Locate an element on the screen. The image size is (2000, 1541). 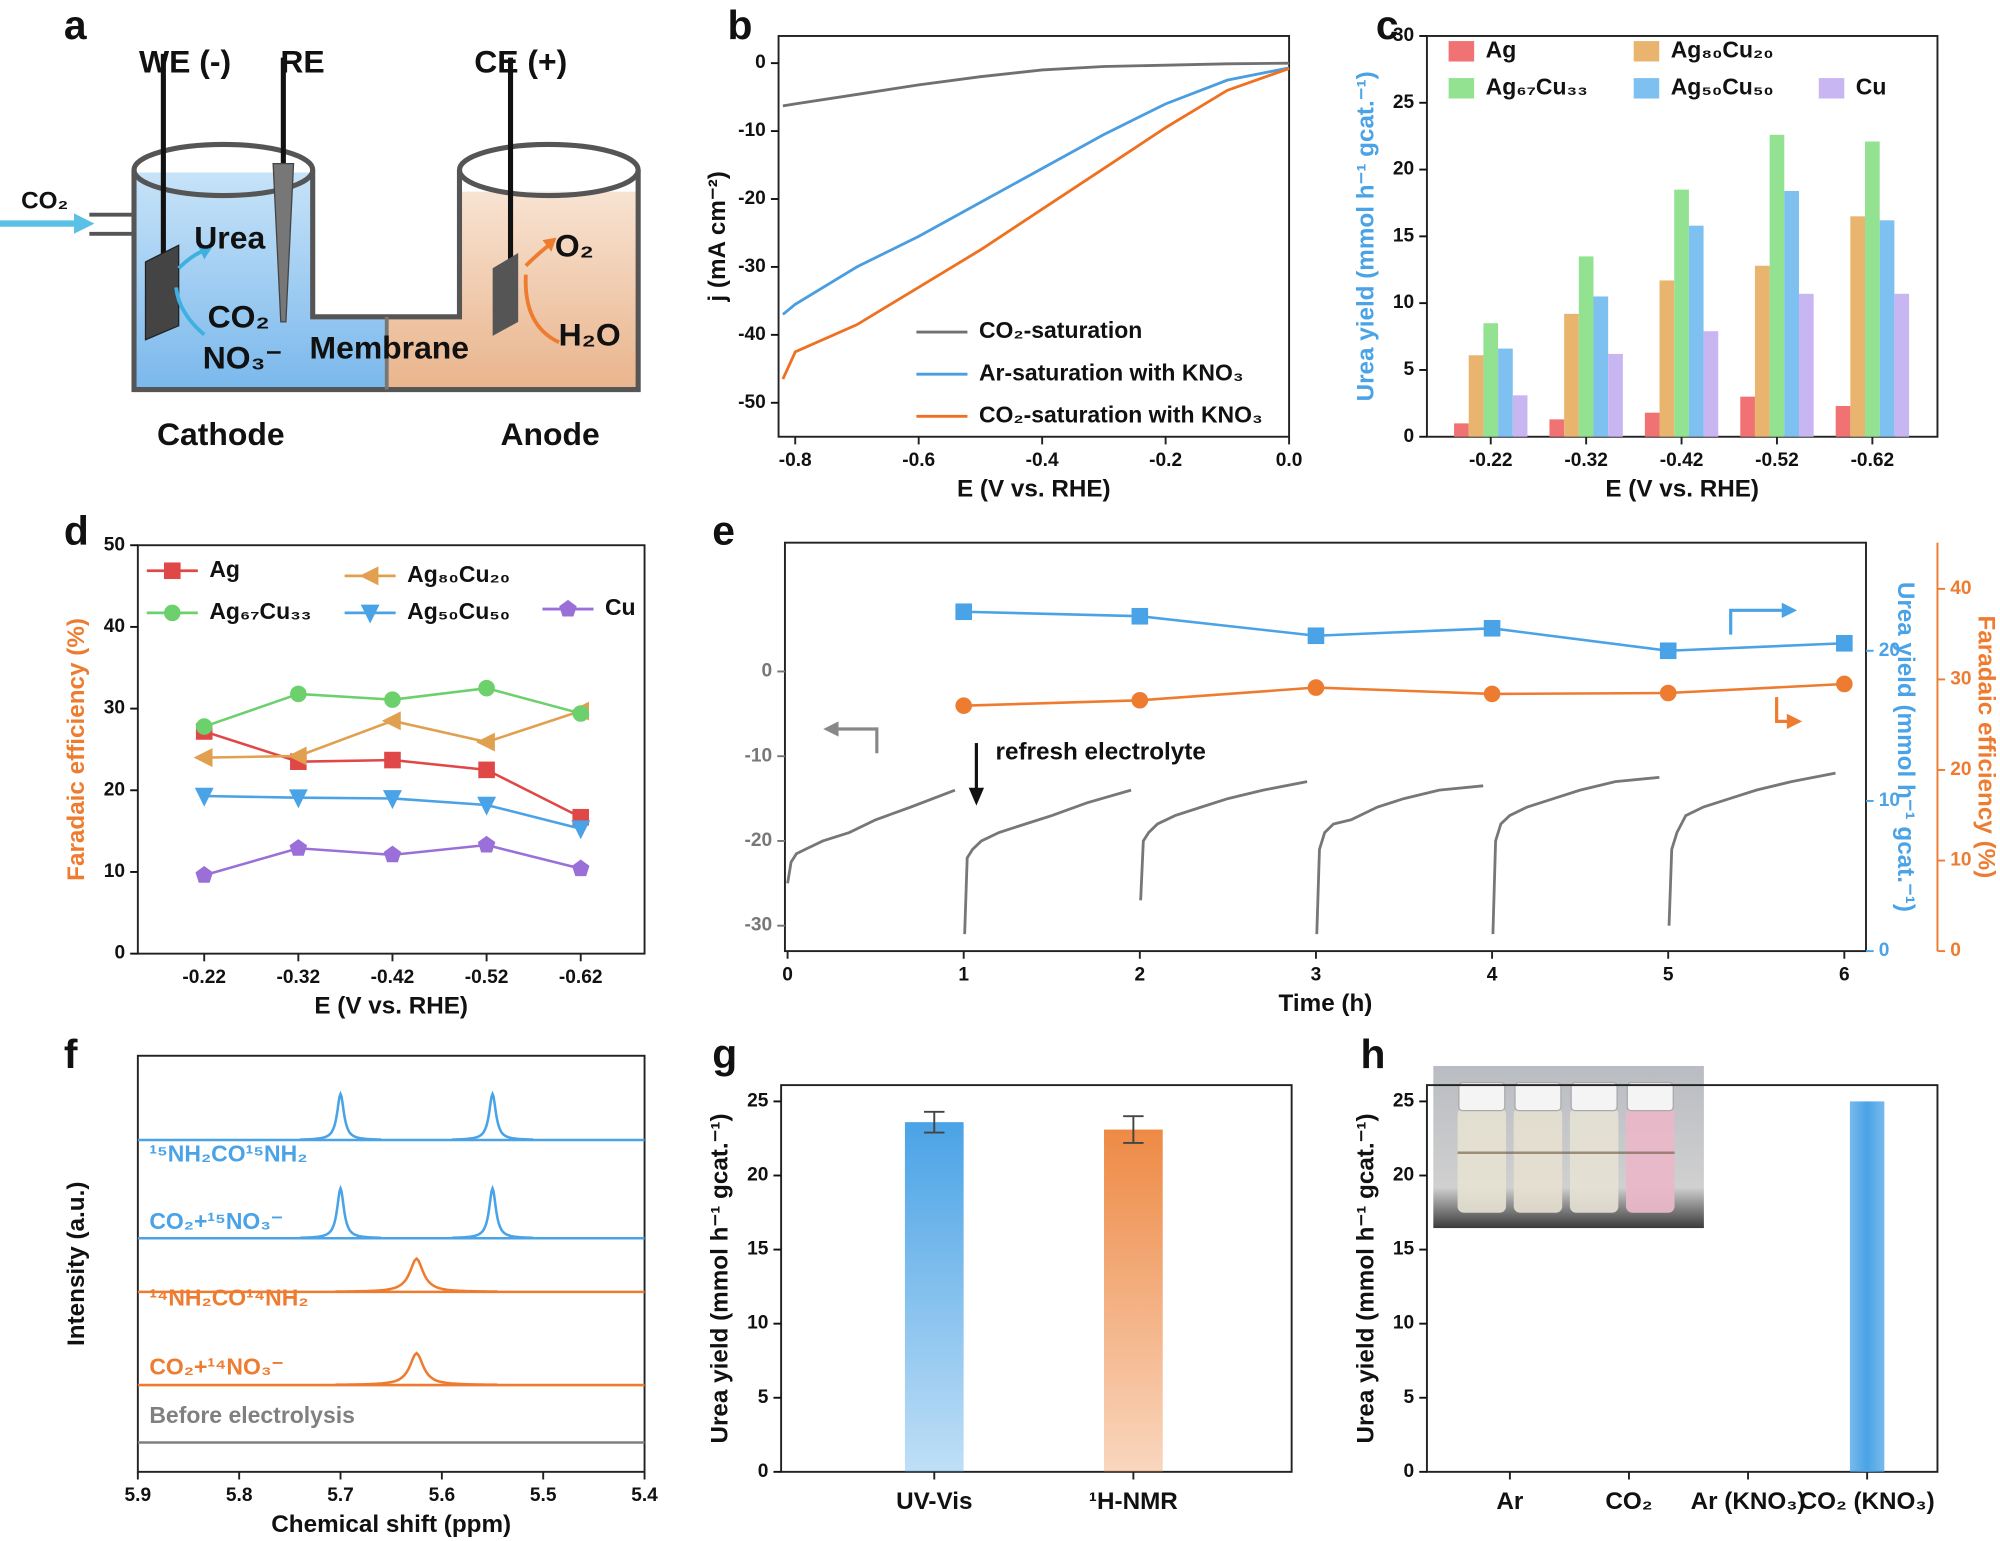
oxygen-arrow-head is located at coordinates (549, 244).